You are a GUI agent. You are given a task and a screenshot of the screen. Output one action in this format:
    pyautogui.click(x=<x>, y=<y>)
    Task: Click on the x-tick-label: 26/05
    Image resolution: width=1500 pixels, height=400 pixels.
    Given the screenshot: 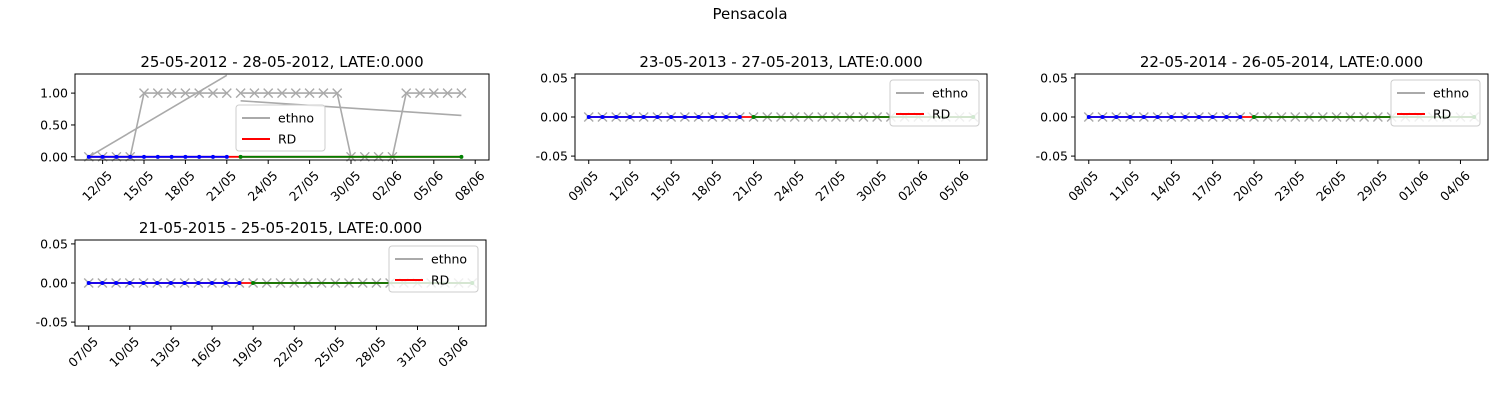 What is the action you would take?
    pyautogui.click(x=1331, y=186)
    